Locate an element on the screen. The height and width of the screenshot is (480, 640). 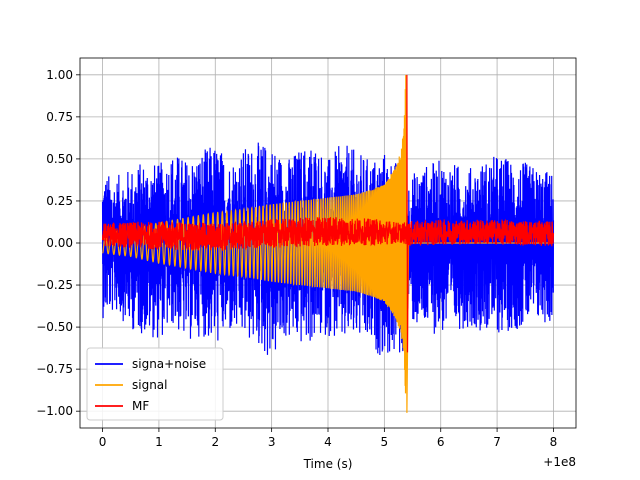
y-tick-label: 1.00 is located at coordinates (59, 75).